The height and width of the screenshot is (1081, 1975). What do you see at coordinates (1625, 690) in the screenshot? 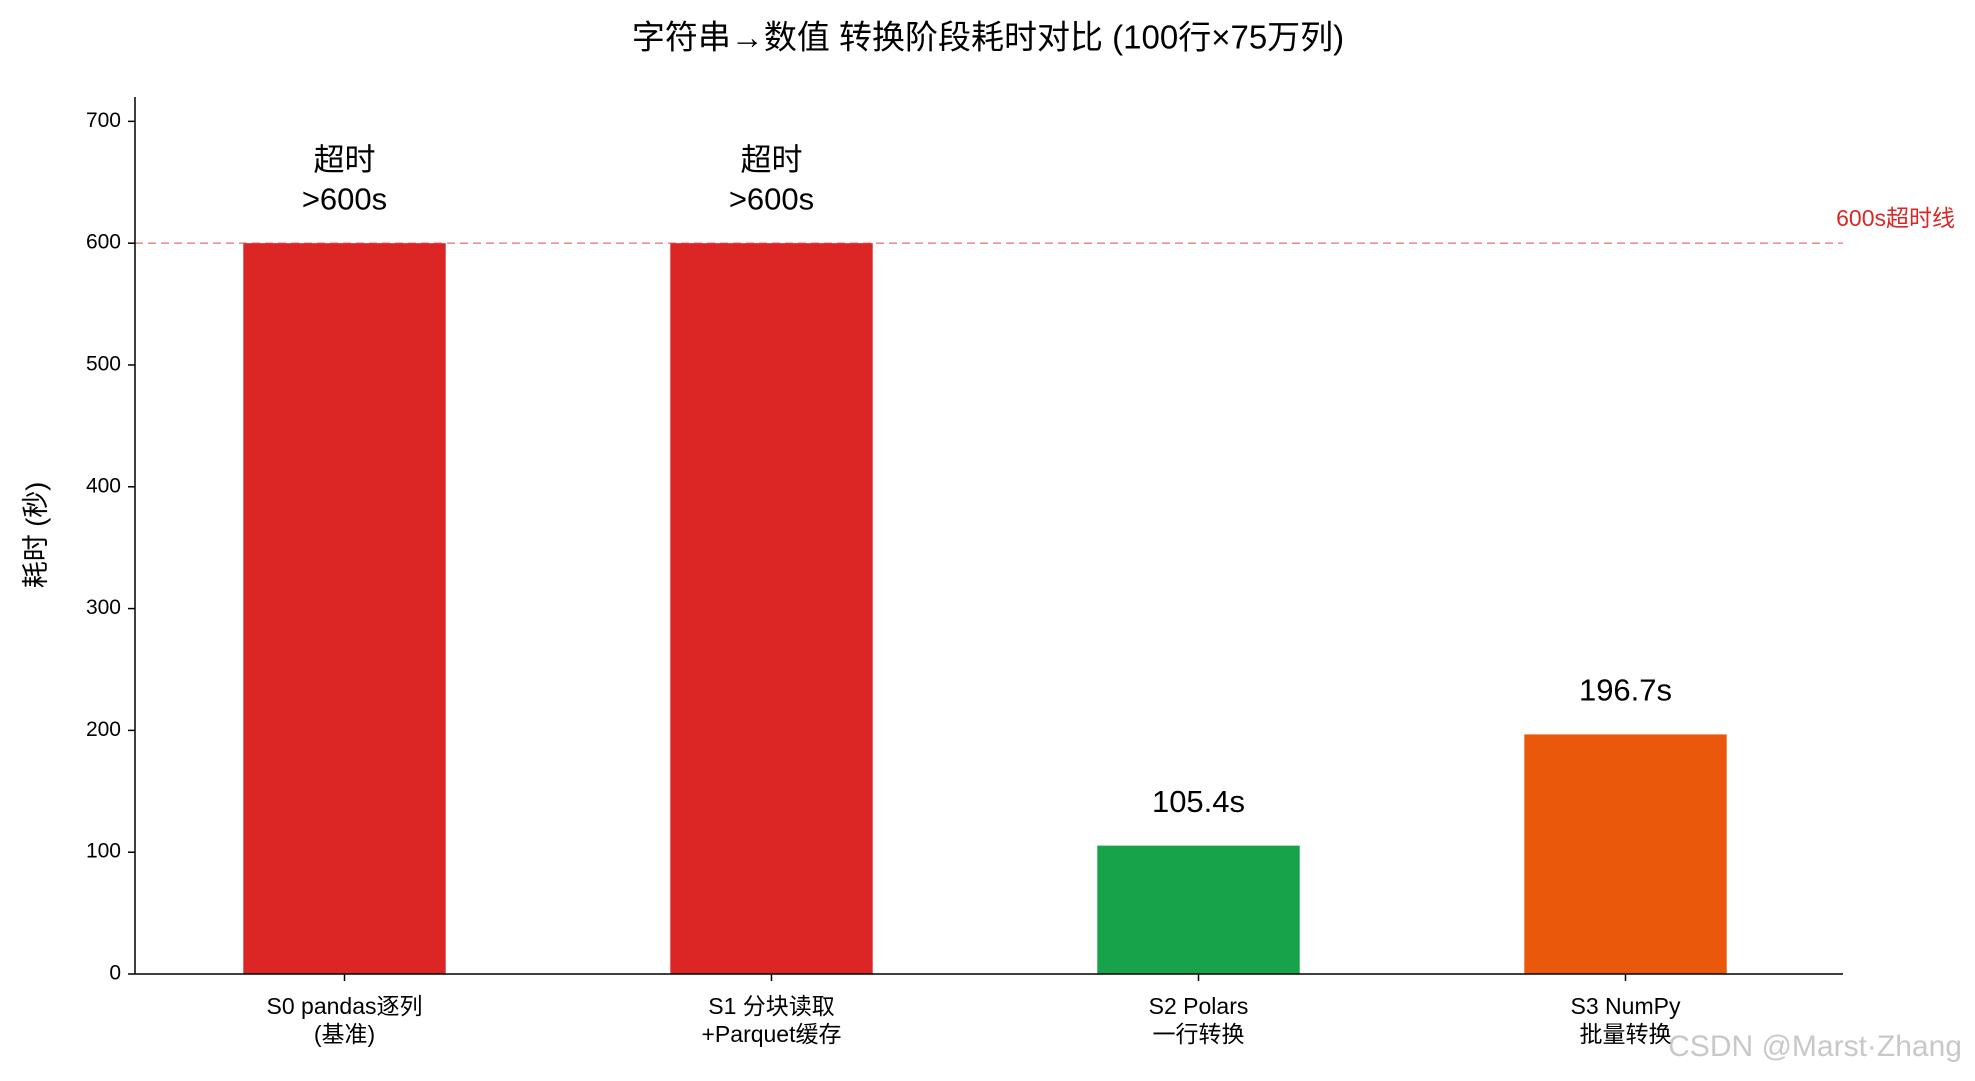
I see `value-label: 196.7s` at bounding box center [1625, 690].